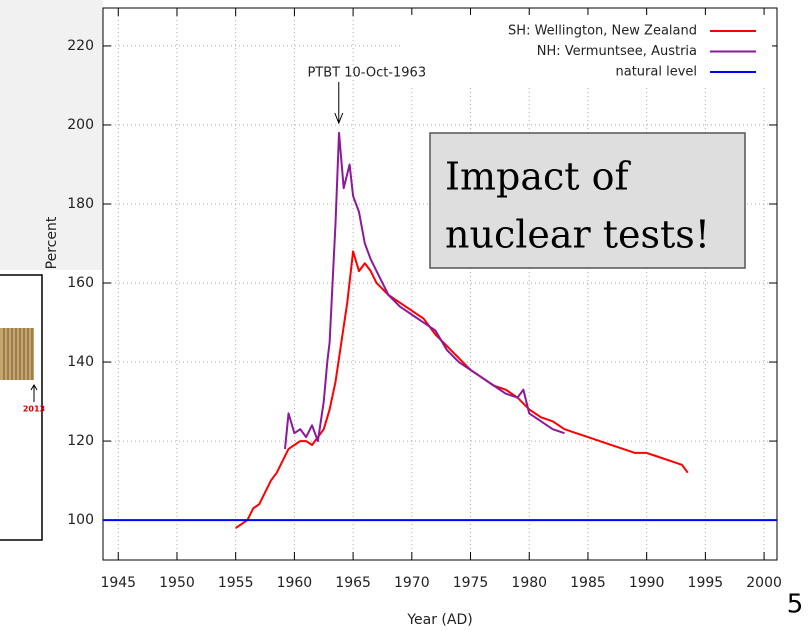 The image size is (812, 631). I want to click on callout-frame, so click(587, 200).